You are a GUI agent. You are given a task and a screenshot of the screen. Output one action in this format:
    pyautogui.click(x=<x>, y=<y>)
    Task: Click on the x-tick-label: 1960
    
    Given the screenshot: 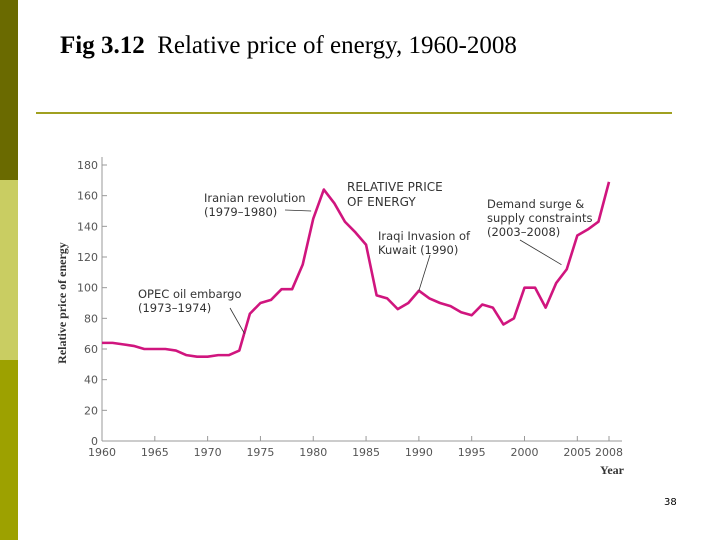 What is the action you would take?
    pyautogui.click(x=102, y=452)
    